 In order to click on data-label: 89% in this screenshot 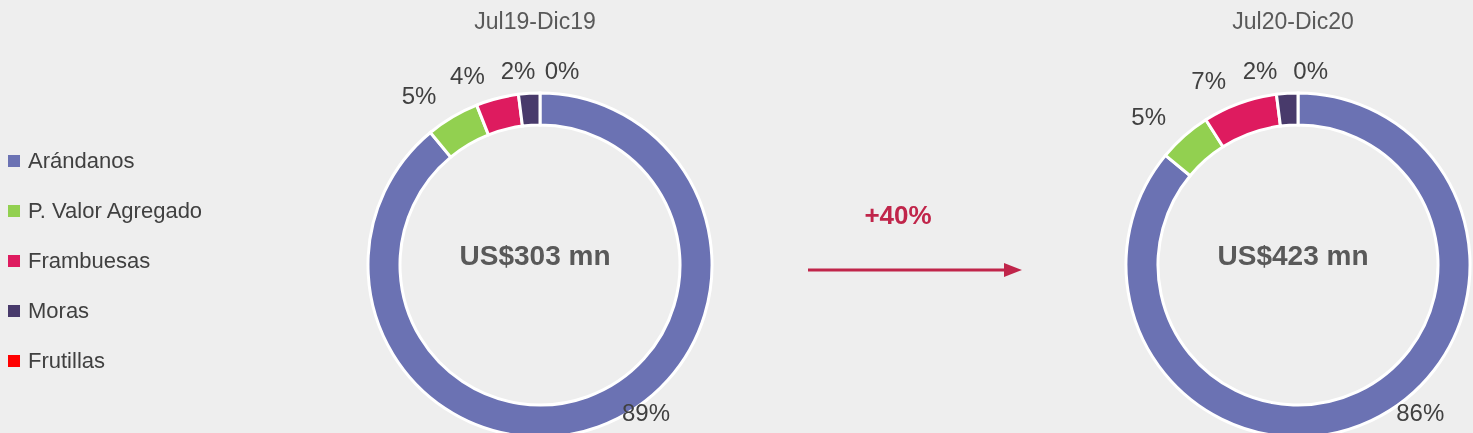, I will do `click(646, 412)`.